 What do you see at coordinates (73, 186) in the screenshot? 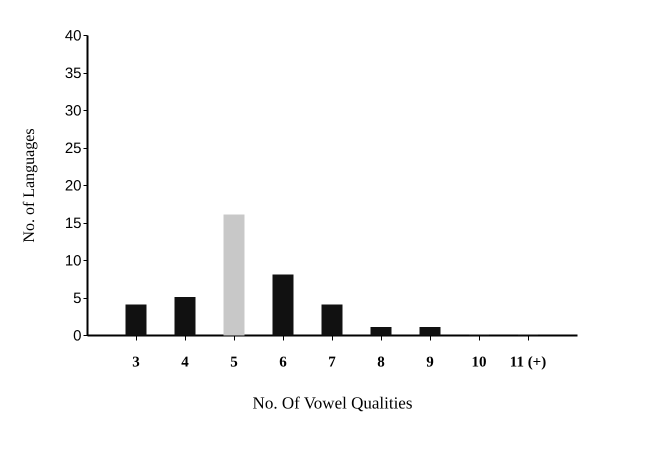
I see `y-tick-label: 20` at bounding box center [73, 186].